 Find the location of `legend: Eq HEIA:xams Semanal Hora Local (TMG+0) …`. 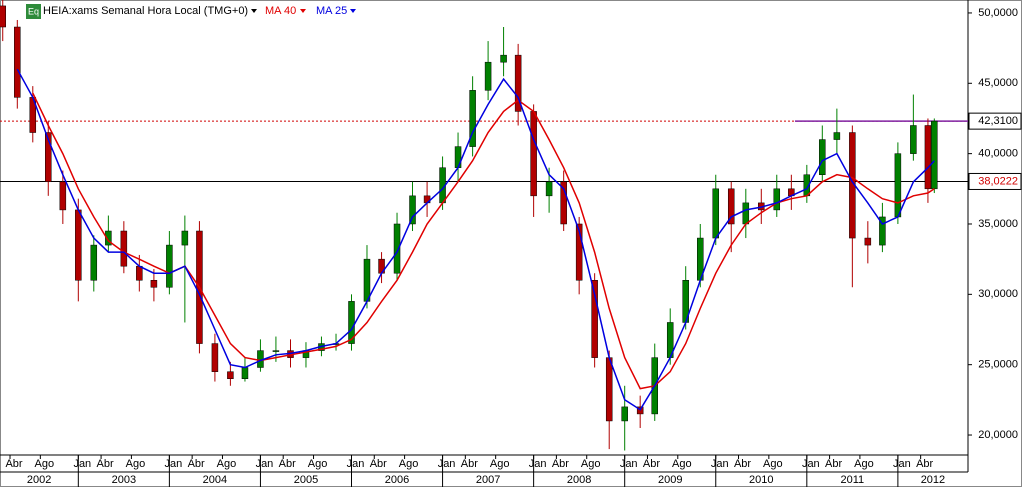

legend: Eq HEIA:xams Semanal Hora Local (TMG+0) … is located at coordinates (191, 11).